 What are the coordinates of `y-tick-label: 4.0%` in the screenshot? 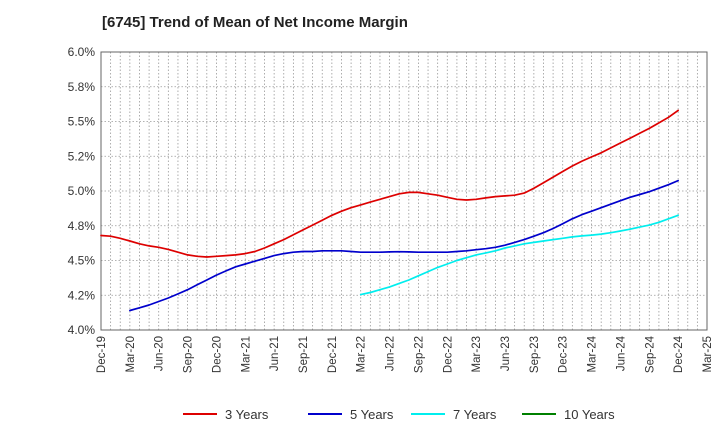 It's located at (82, 330).